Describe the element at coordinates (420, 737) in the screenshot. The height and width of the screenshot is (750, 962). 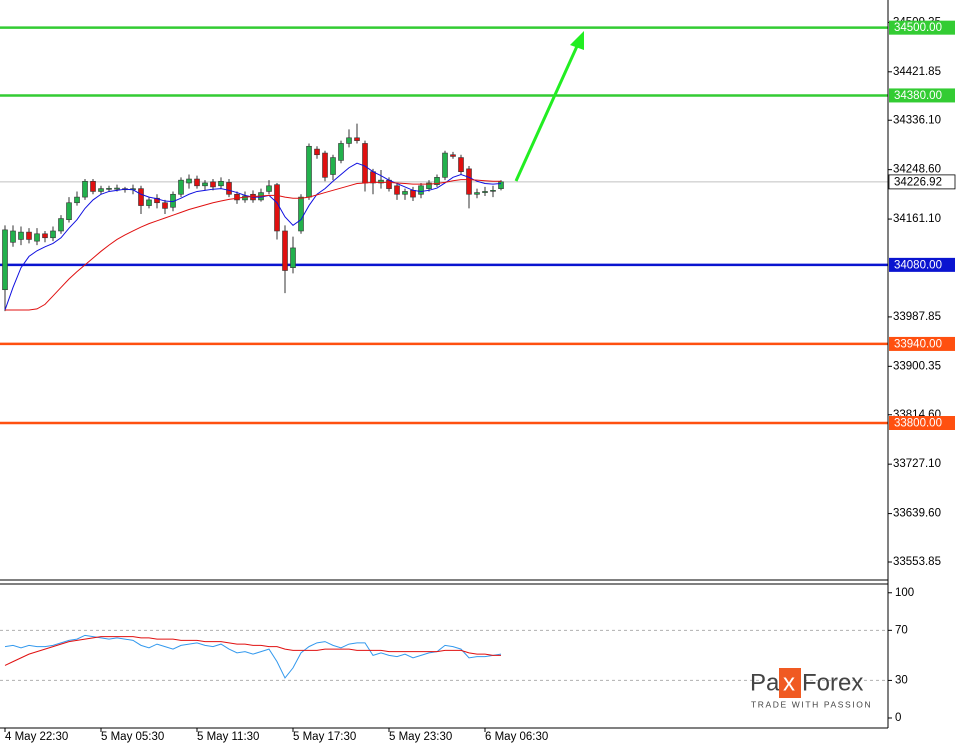
I see `x-tick-label: 5 May 23:30` at that location.